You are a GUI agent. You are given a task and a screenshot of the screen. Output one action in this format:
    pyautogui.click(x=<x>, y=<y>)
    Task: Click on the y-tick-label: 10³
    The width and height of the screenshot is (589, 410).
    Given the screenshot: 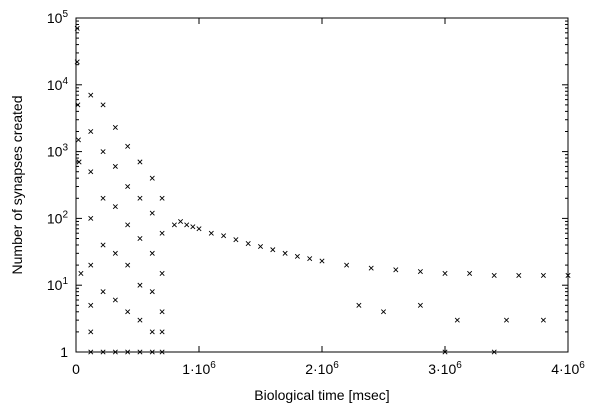 What is the action you would take?
    pyautogui.click(x=58, y=151)
    